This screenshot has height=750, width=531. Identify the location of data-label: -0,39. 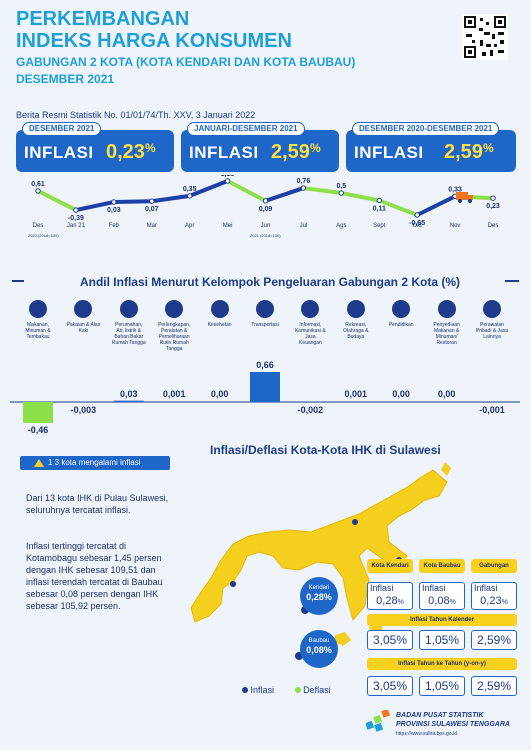
(76, 218).